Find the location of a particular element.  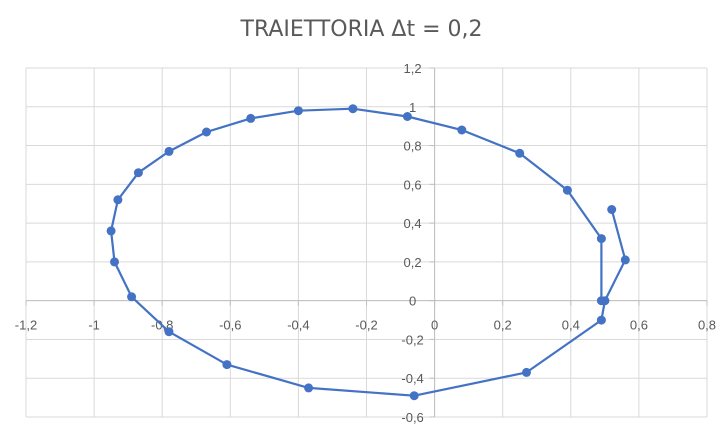

x-tick-label: 0,4 is located at coordinates (571, 325).